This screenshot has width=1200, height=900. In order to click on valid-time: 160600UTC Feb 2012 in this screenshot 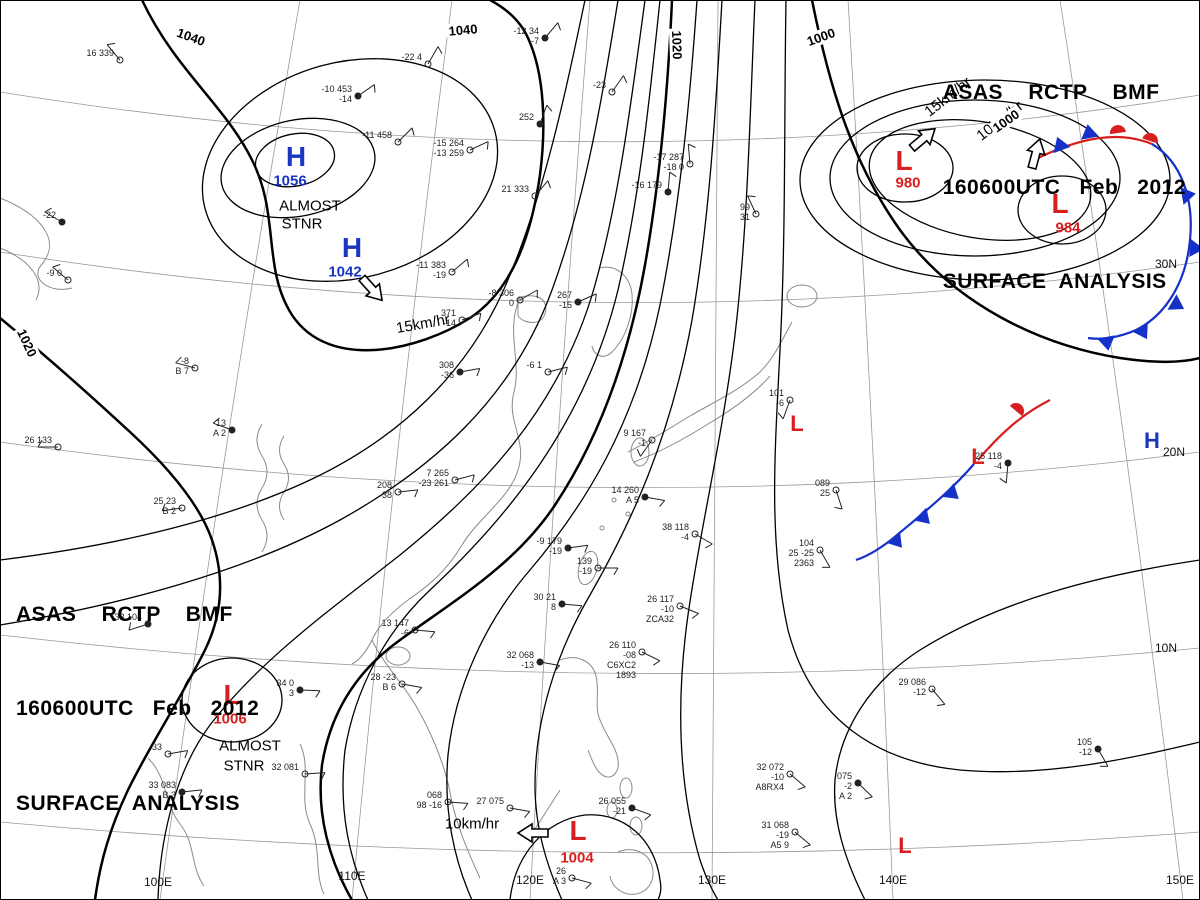, I will do `click(1064, 187)`.